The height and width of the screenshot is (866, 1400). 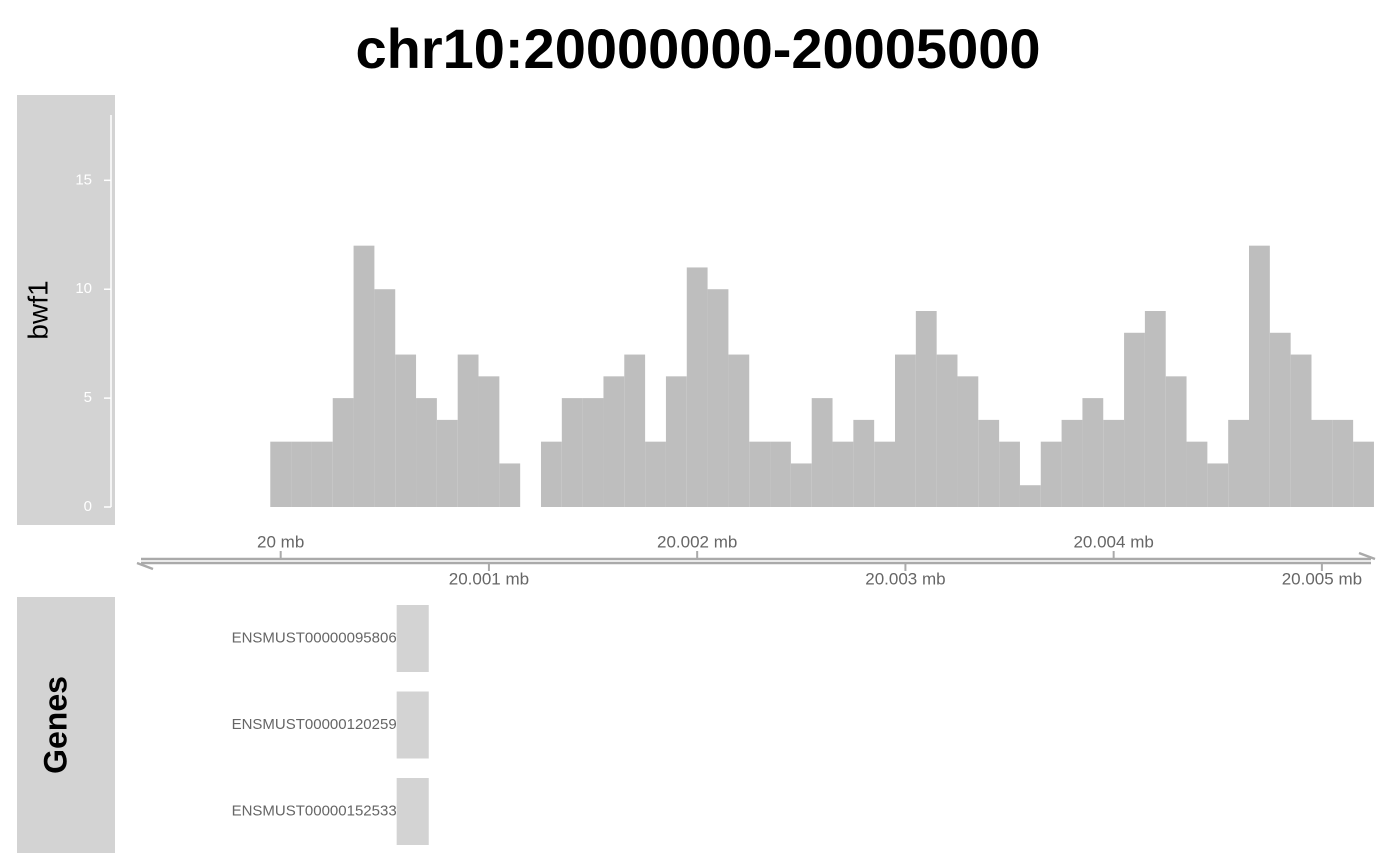 What do you see at coordinates (83, 179) in the screenshot?
I see `y-tick-label: 15` at bounding box center [83, 179].